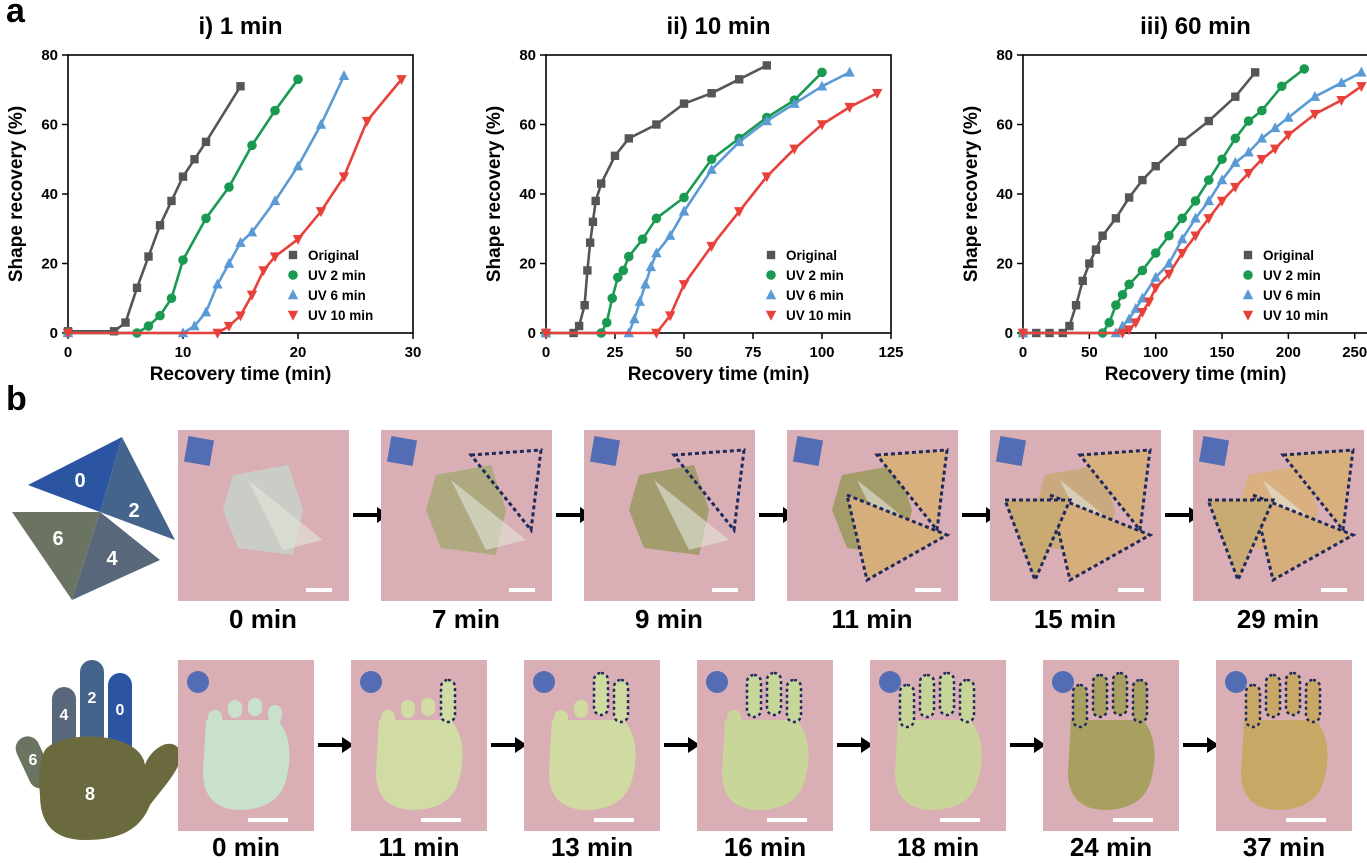 Image resolution: width=1367 pixels, height=863 pixels. What do you see at coordinates (808, 451) in the screenshot?
I see `pinwheel-thumbnail-icon` at bounding box center [808, 451].